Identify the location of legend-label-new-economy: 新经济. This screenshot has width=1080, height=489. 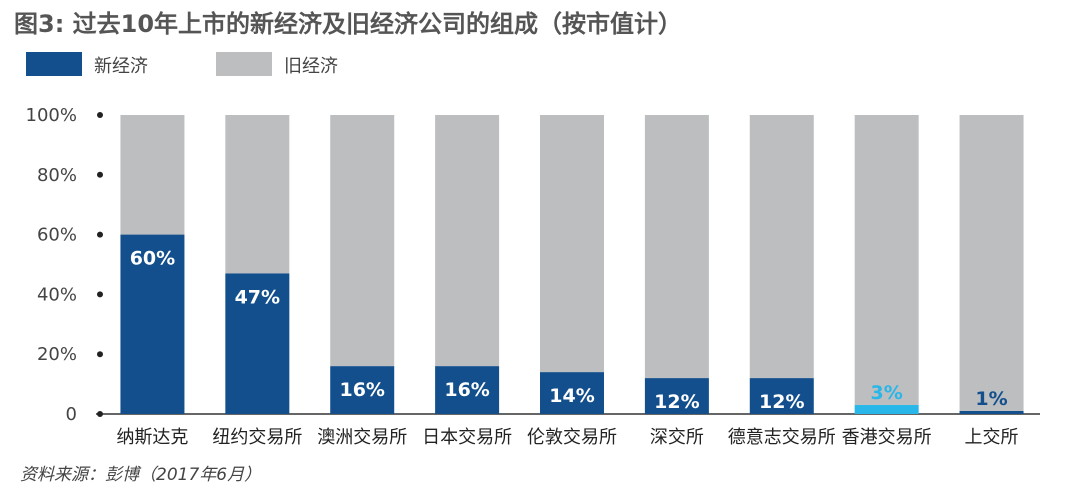
(121, 66).